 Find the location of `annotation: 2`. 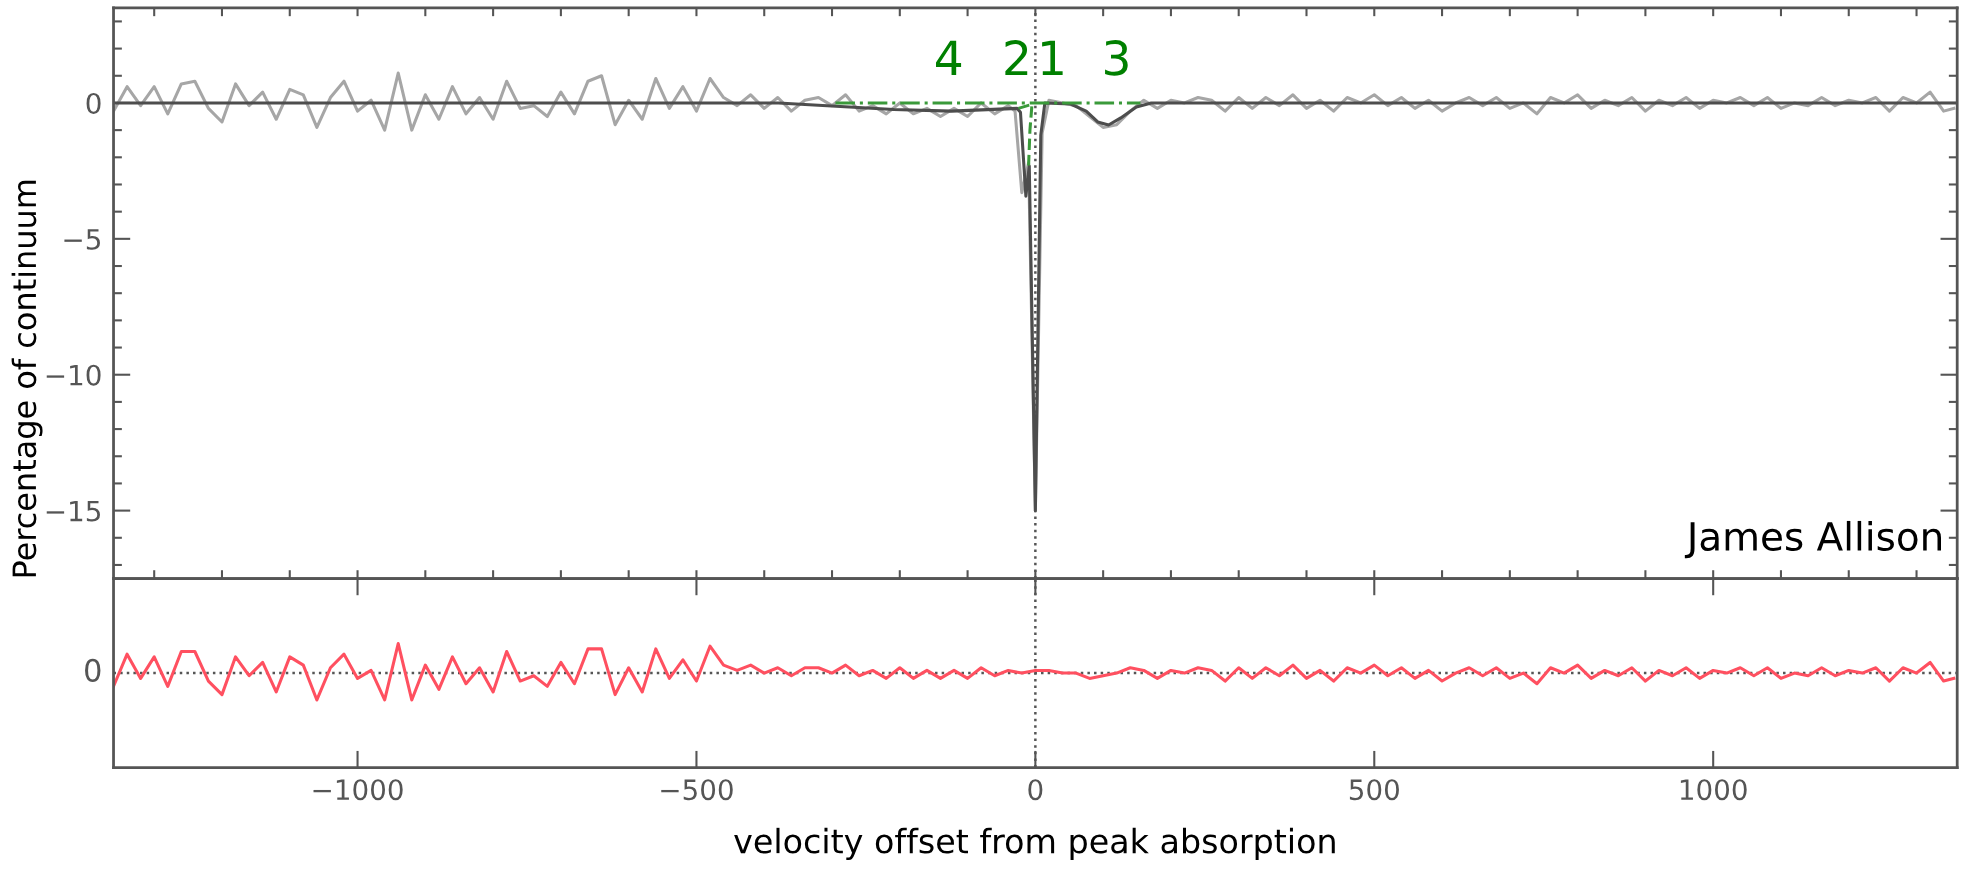

annotation: 2 is located at coordinates (1016, 58).